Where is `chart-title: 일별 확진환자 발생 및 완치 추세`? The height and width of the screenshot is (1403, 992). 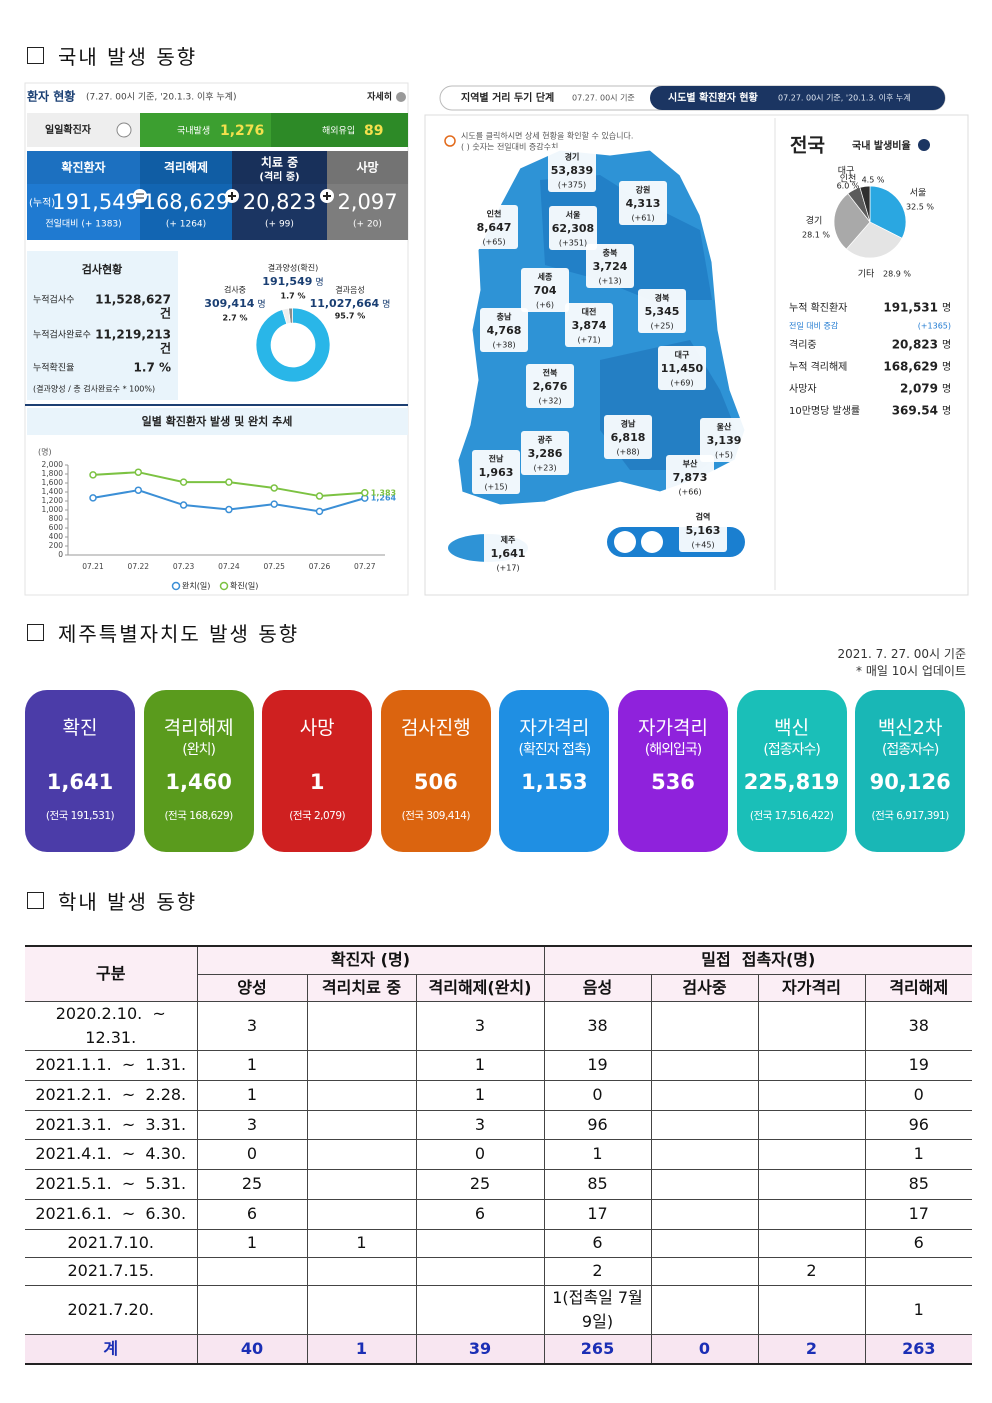
chart-title: 일별 확진환자 발생 및 완치 추세 is located at coordinates (217, 421).